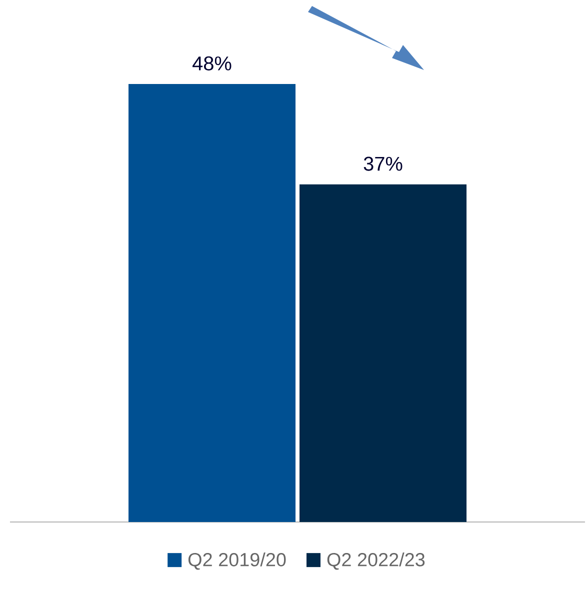 The width and height of the screenshot is (586, 602). Describe the element at coordinates (237, 561) in the screenshot. I see `legend-label: Q2 2019/20` at that location.